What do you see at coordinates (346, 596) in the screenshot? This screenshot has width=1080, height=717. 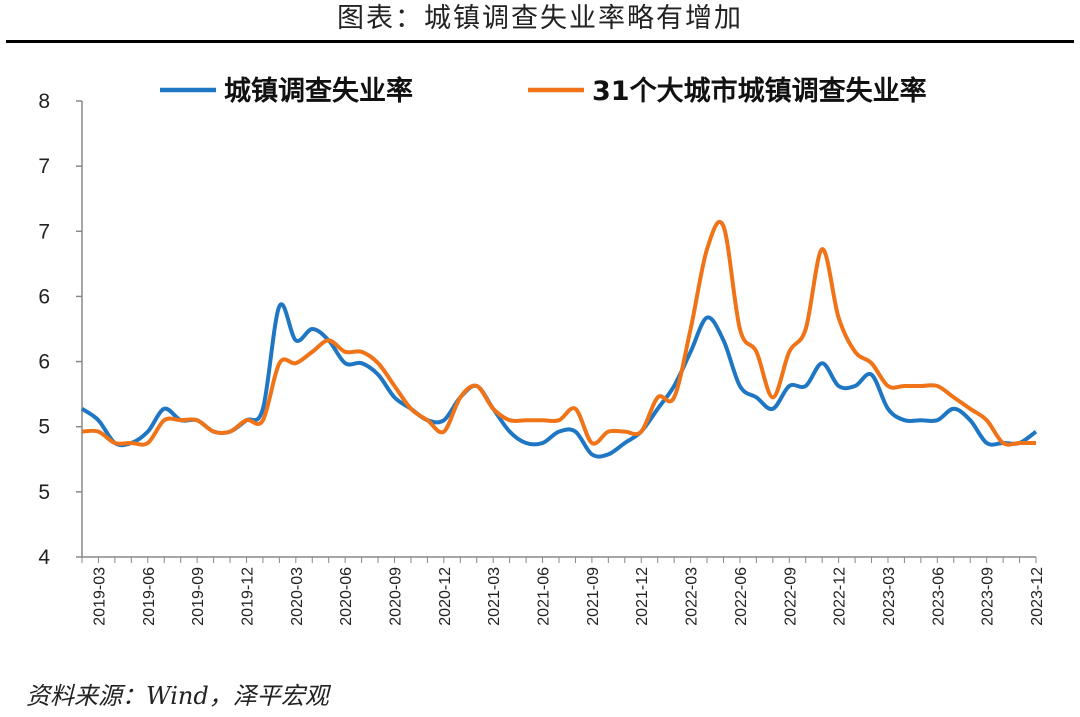 I see `x-tick-label: 2020-06` at bounding box center [346, 596].